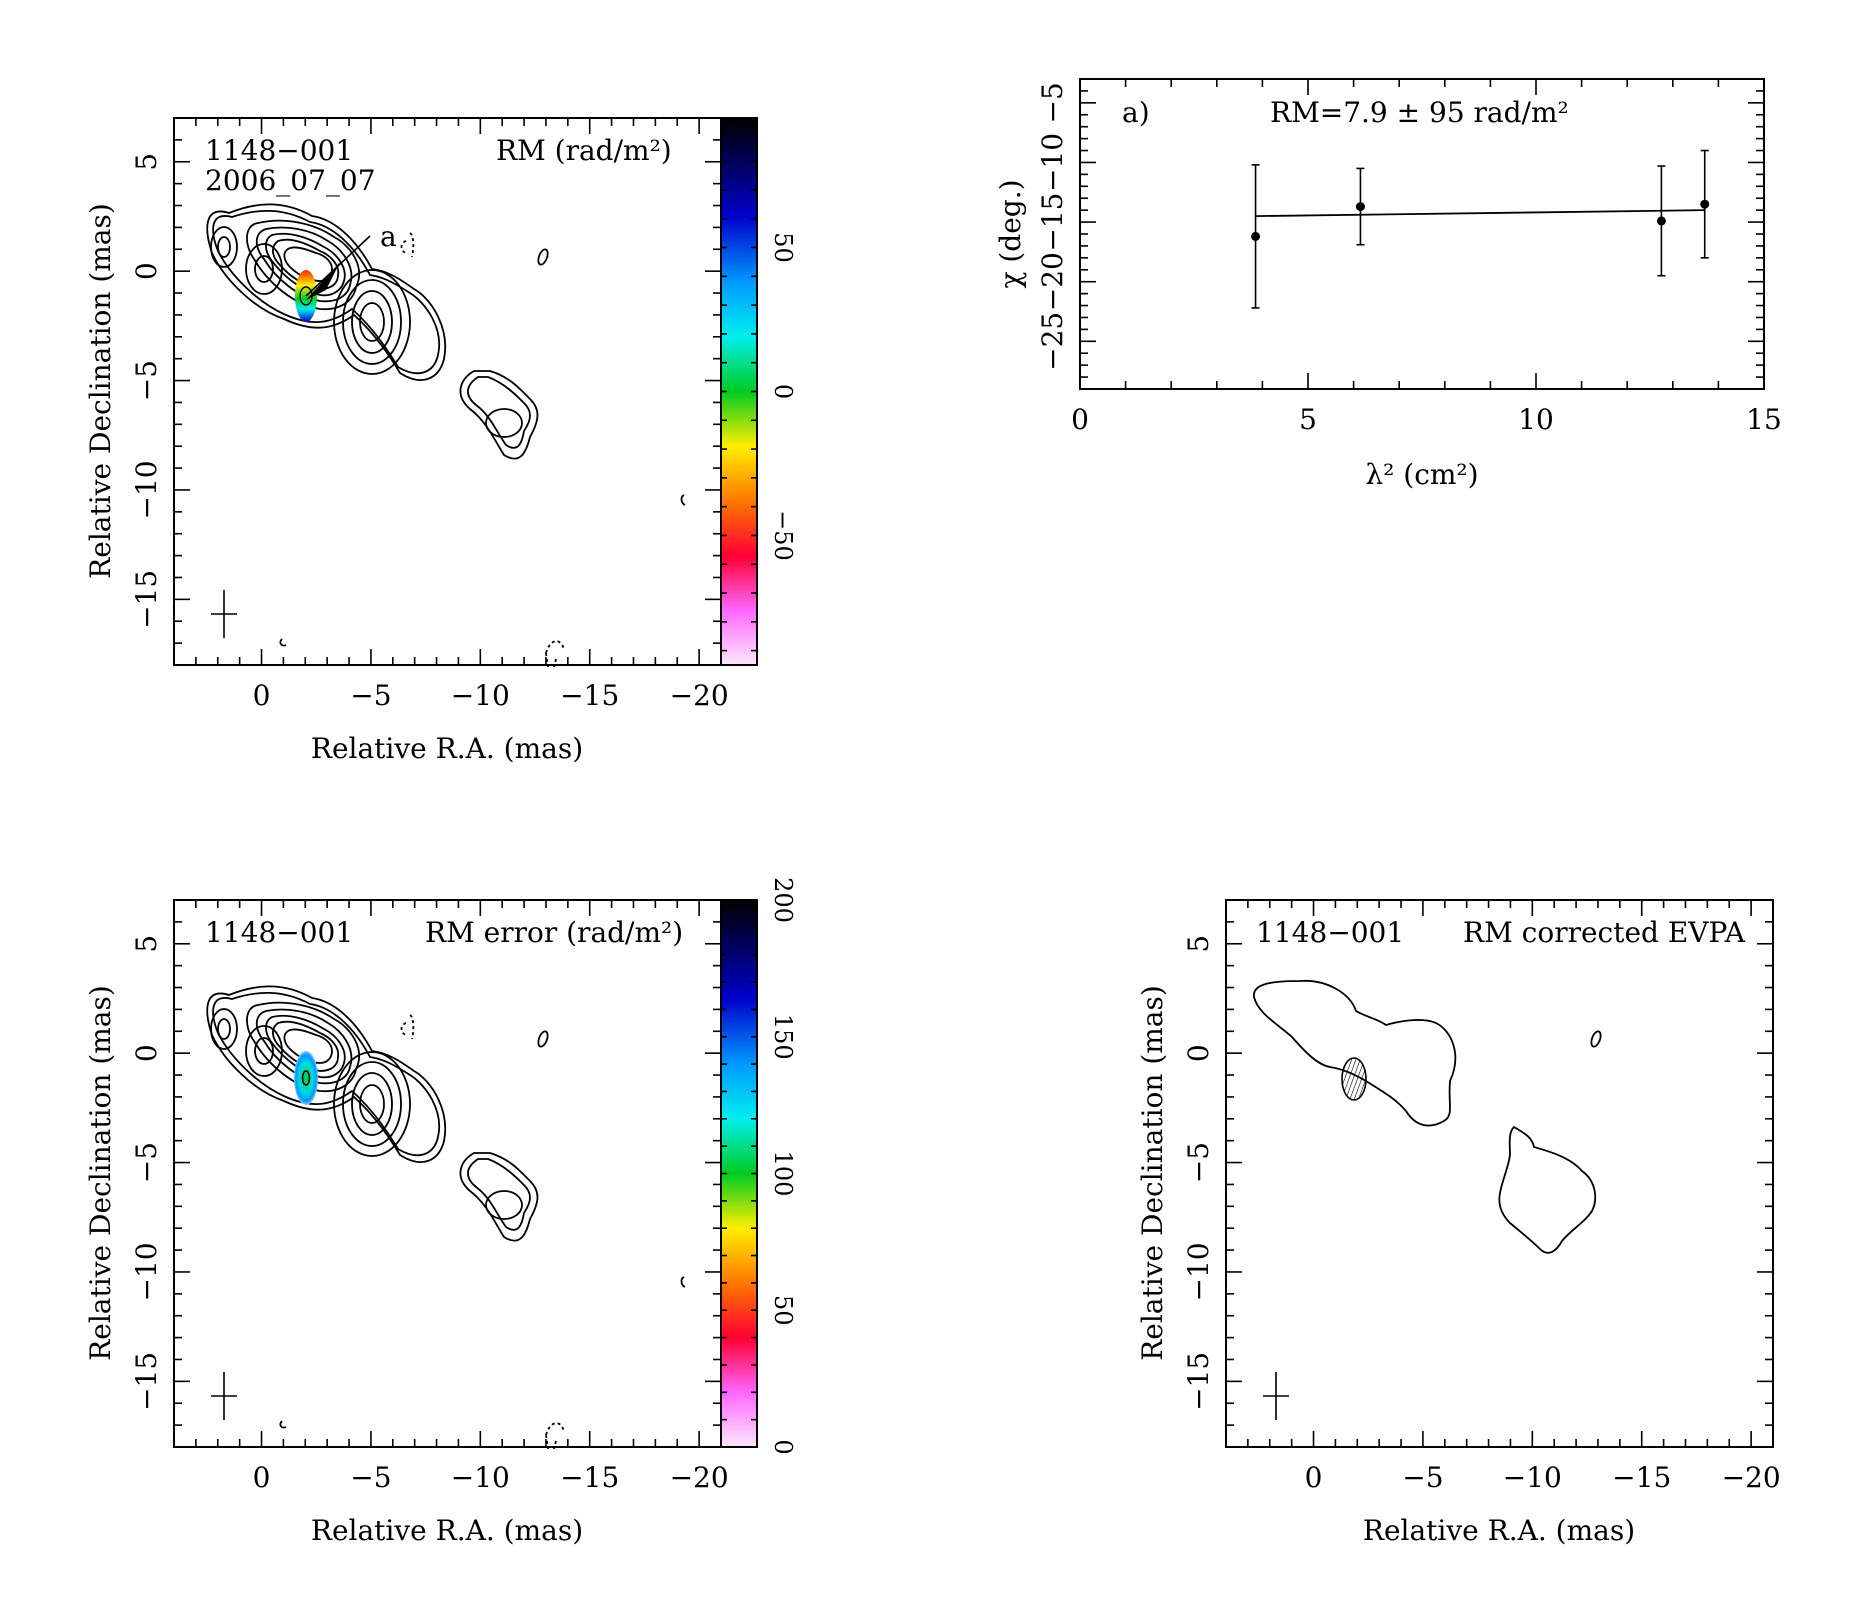  Describe the element at coordinates (447, 1530) in the screenshot. I see `rm-error-xlabel: Relative R.A. (mas)` at that location.